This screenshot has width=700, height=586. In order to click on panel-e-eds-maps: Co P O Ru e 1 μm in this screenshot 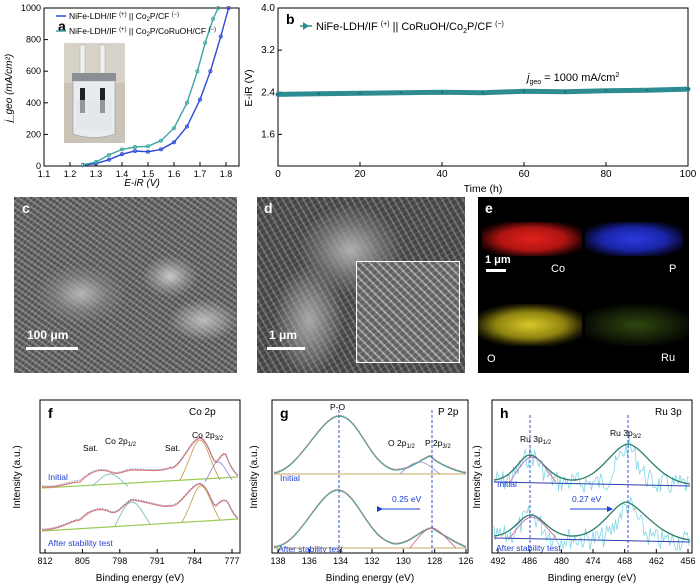, I will do `click(583, 285)`.